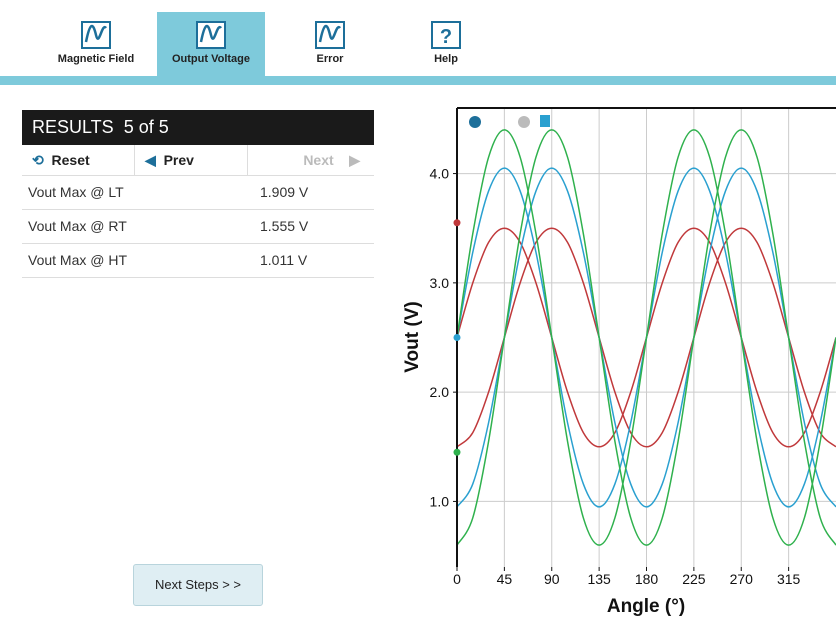  I want to click on button-label: Next, so click(318, 160).